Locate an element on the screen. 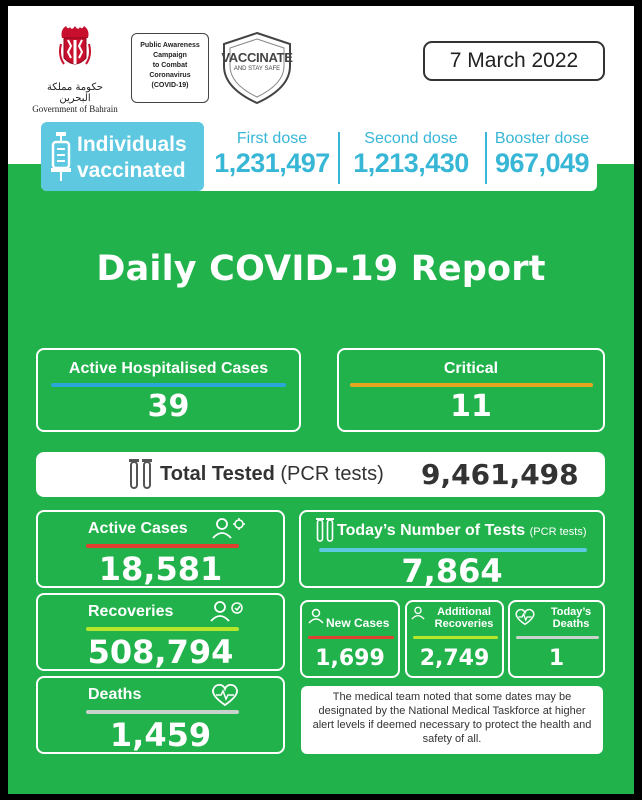  todays-label: Today’s is located at coordinates (571, 612).